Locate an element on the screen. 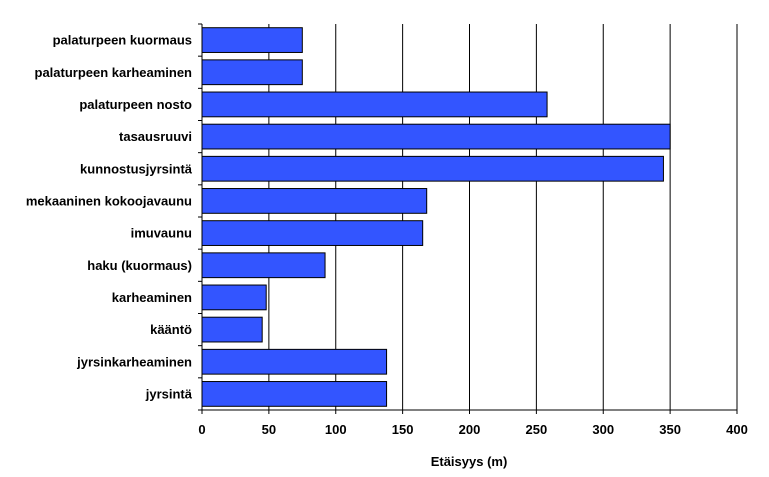 This screenshot has height=477, width=769. x-tick-label: 200 is located at coordinates (470, 429).